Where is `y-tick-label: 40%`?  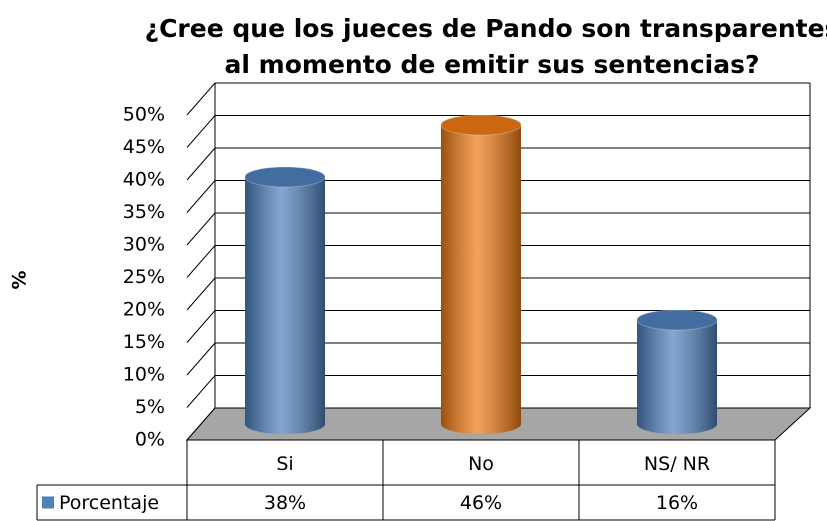 y-tick-label: 40% is located at coordinates (144, 180).